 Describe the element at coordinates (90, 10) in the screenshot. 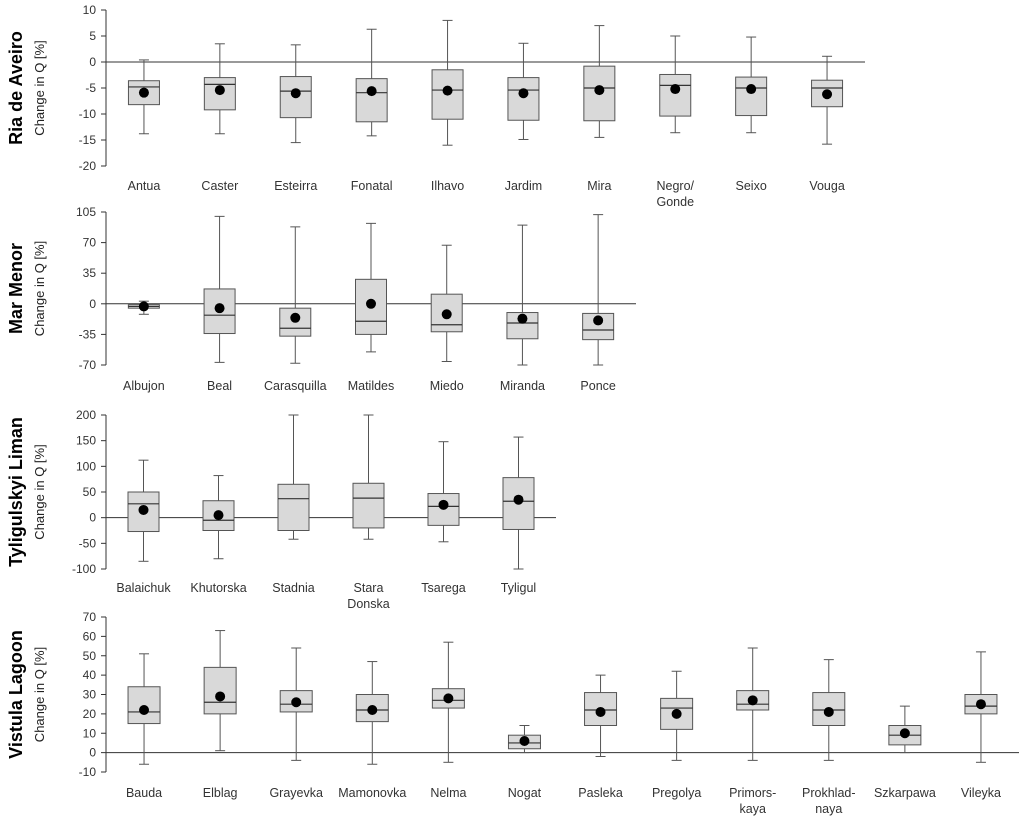

I see `y-tick-label: 10` at that location.